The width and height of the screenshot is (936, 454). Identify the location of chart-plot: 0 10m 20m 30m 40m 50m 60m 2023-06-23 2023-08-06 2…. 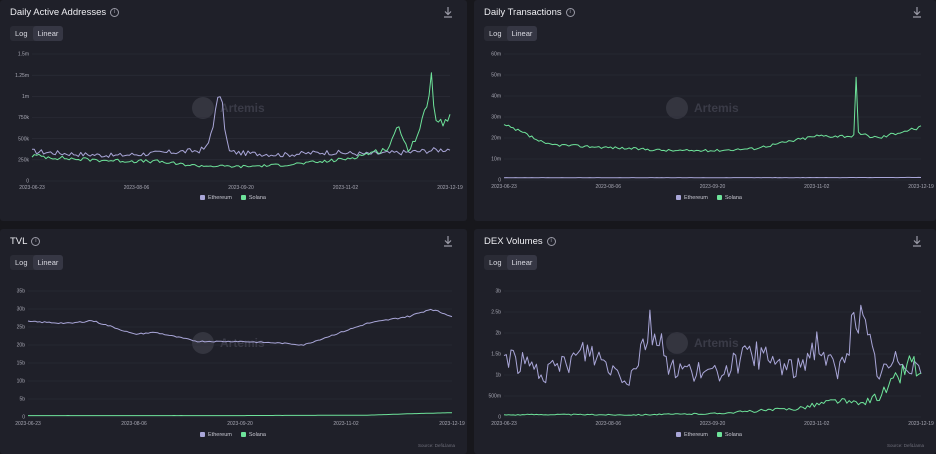
(712, 121).